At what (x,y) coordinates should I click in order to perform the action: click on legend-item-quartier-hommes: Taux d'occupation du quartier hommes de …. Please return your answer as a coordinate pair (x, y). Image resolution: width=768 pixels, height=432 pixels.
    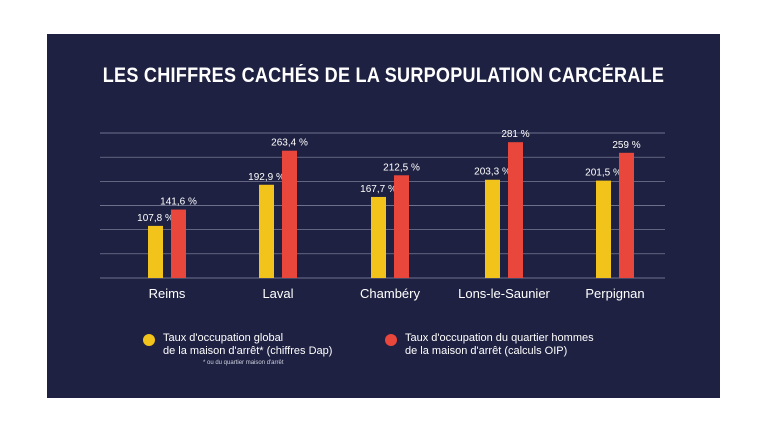
    Looking at the image, I should click on (489, 345).